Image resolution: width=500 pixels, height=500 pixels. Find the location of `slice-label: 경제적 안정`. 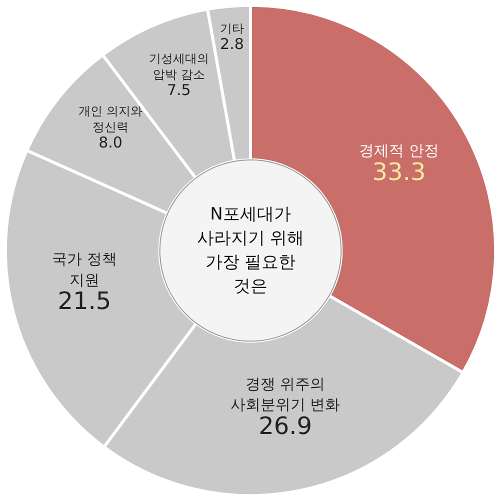

slice-label: 경제적 안정 is located at coordinates (399, 151).